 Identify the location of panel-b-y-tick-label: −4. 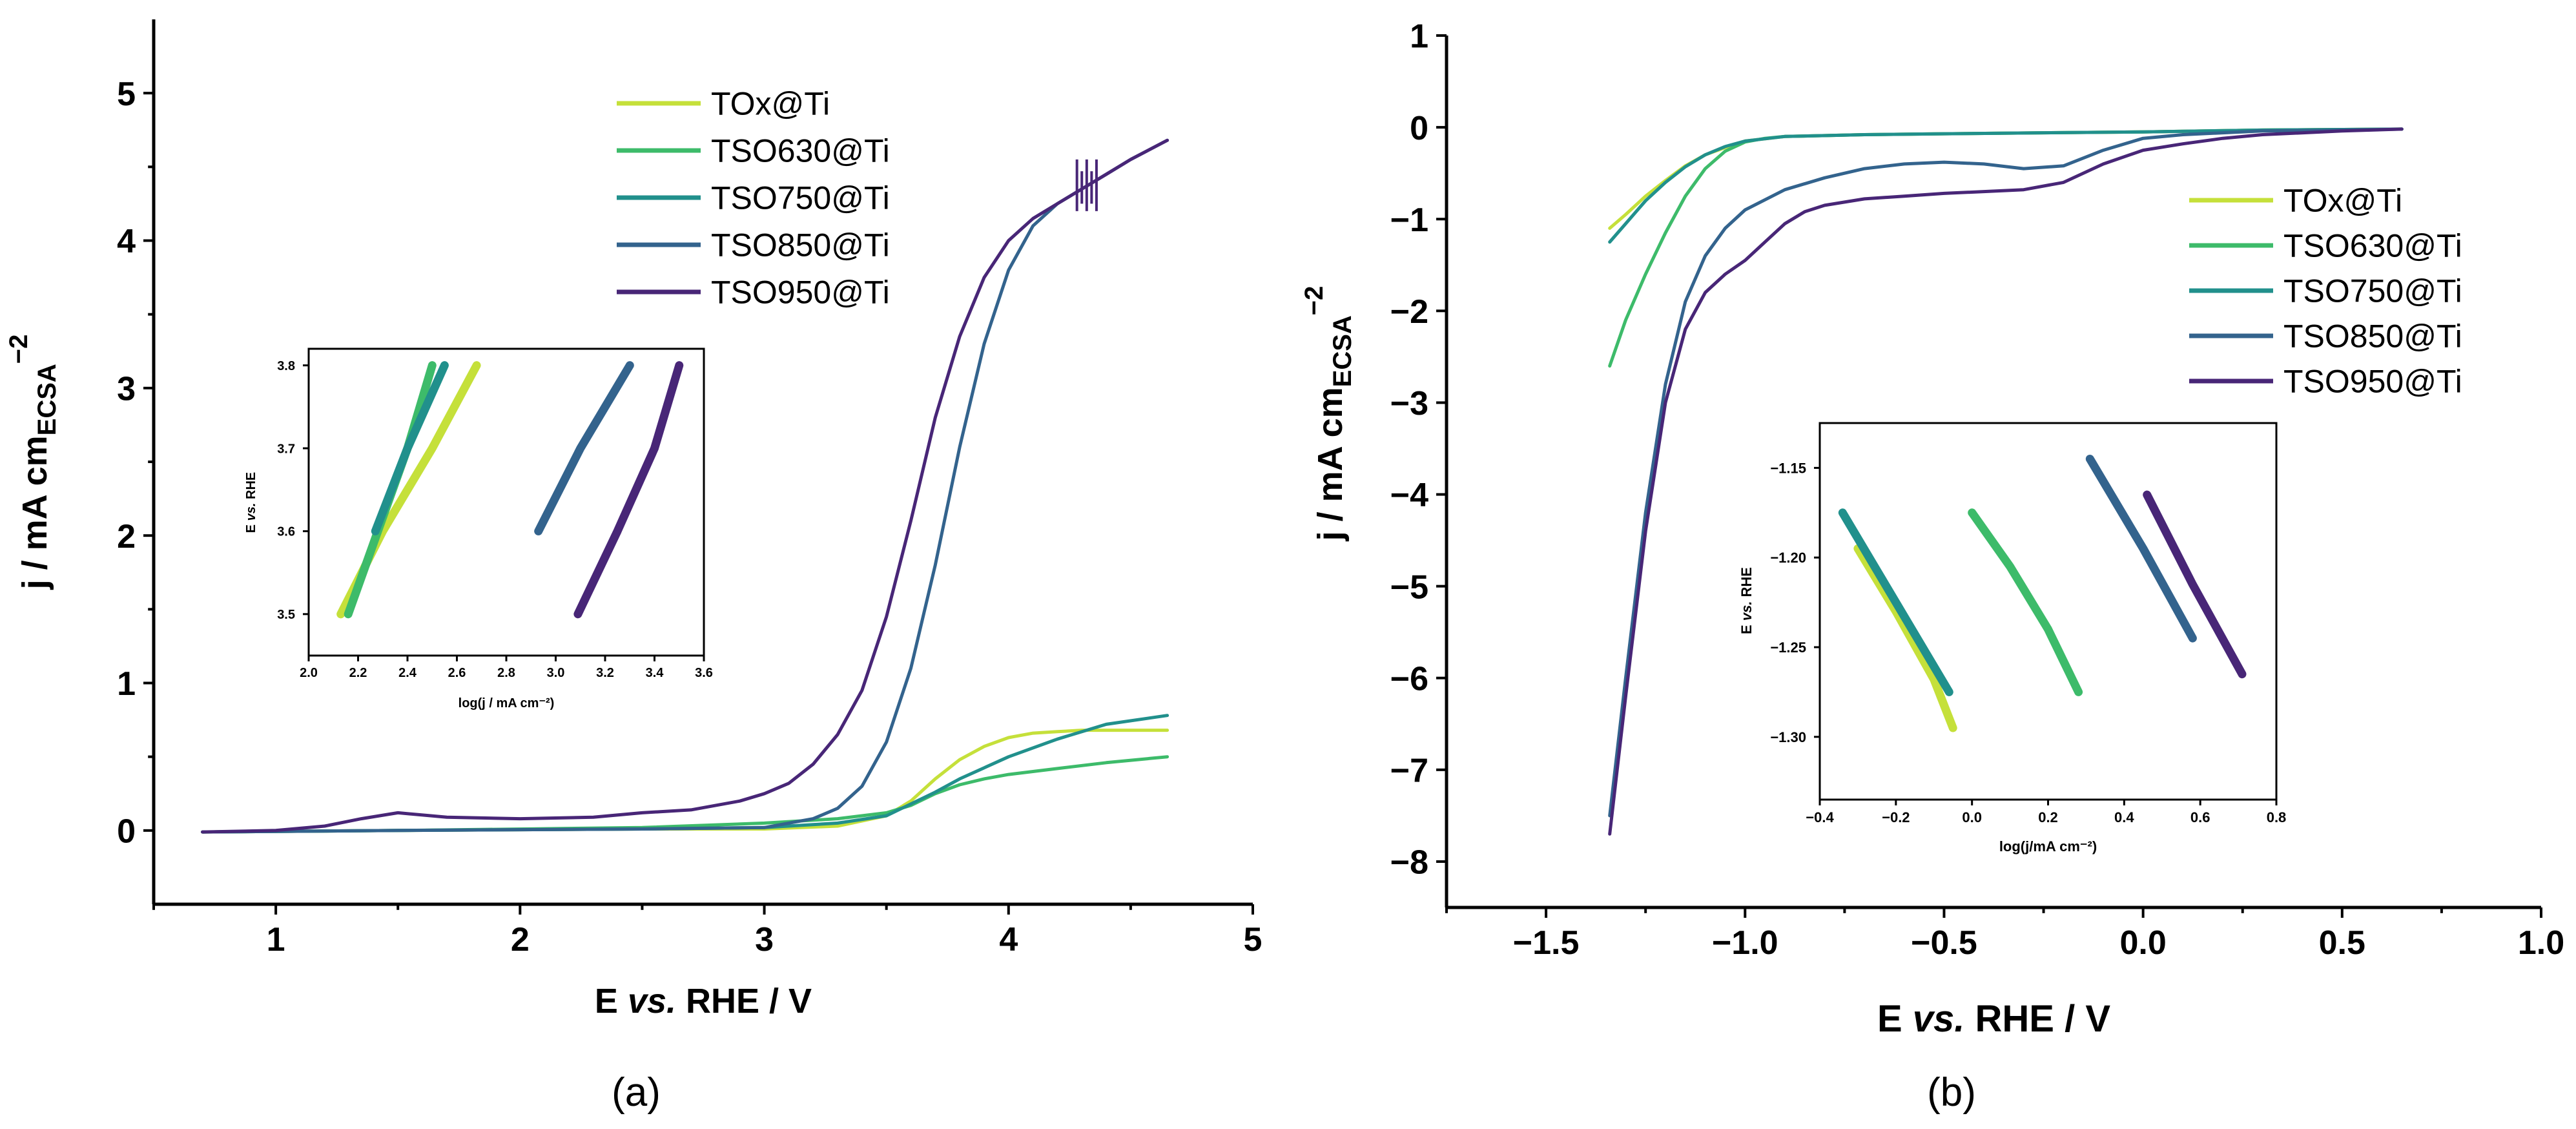
(1409, 495).